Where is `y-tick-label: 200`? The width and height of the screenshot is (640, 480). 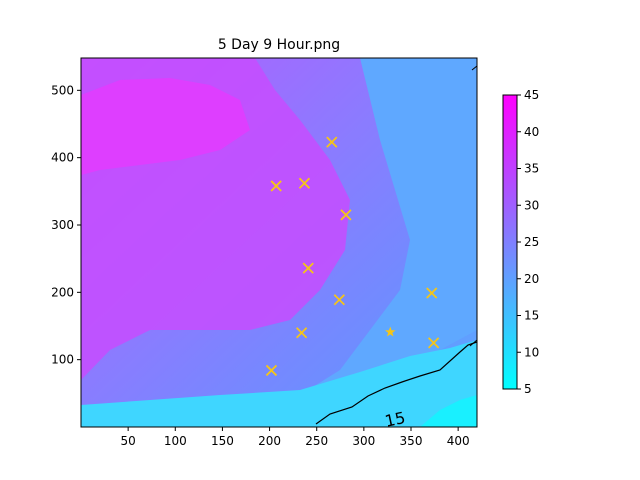 y-tick-label: 200 is located at coordinates (62, 292).